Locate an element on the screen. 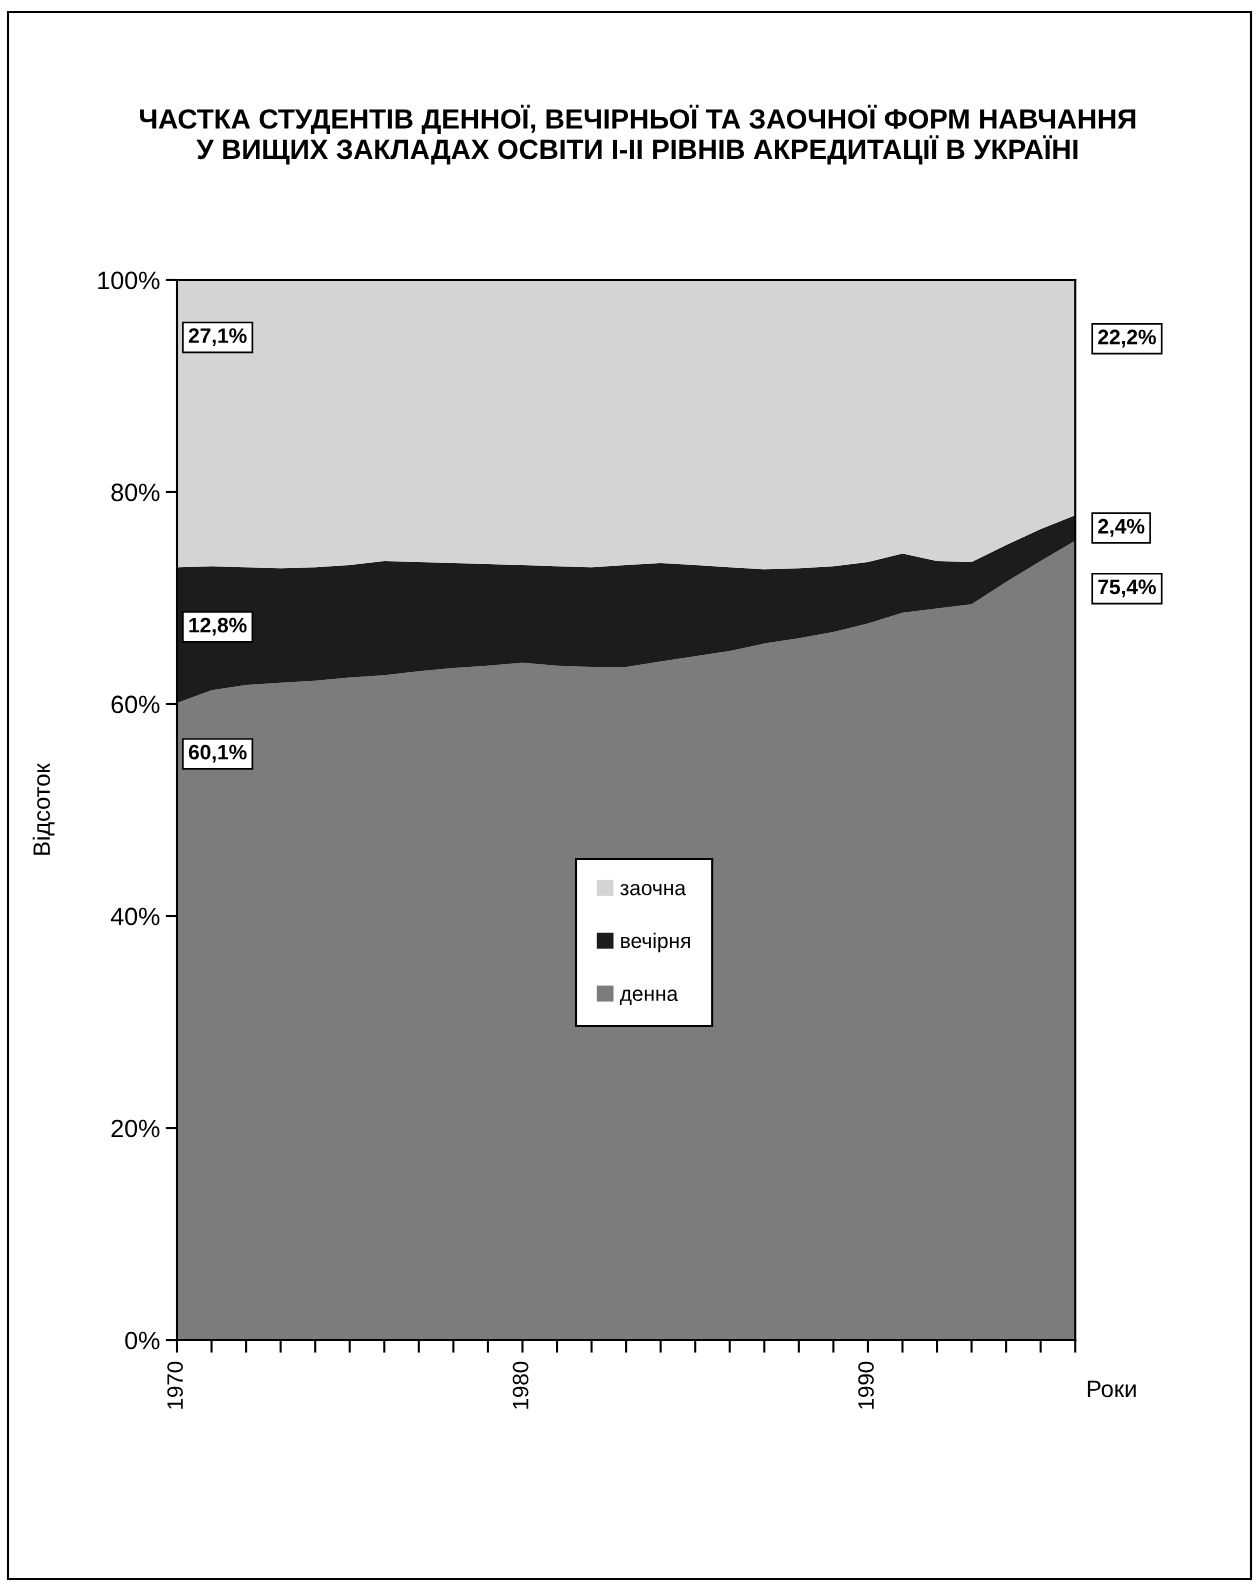 Image resolution: width=1258 pixels, height=1587 pixels. x-tick-label: 1970 is located at coordinates (175, 1385).